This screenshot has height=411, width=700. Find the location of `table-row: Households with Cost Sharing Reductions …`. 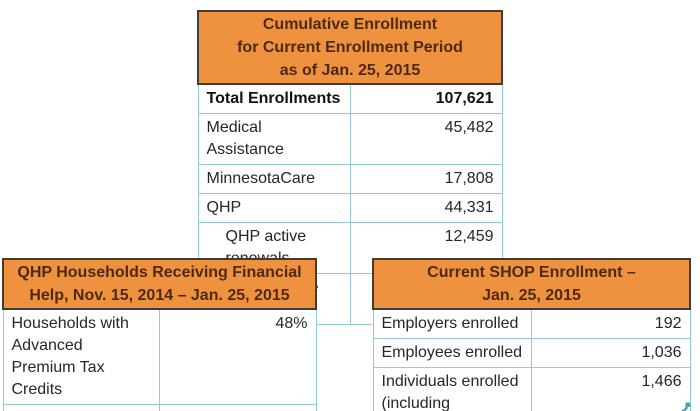

table-row: Households with Cost Sharing Reductions … is located at coordinates (159, 407).